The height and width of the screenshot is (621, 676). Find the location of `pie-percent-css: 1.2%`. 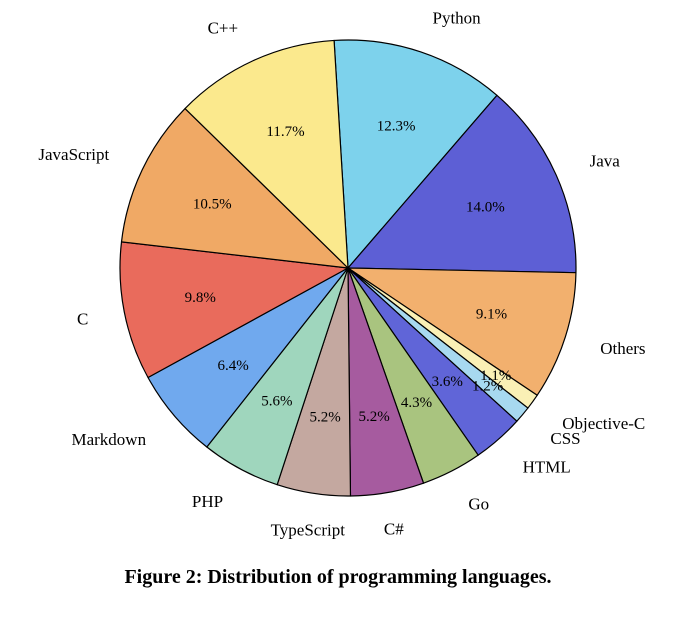

pie-percent-css: 1.2% is located at coordinates (487, 386).